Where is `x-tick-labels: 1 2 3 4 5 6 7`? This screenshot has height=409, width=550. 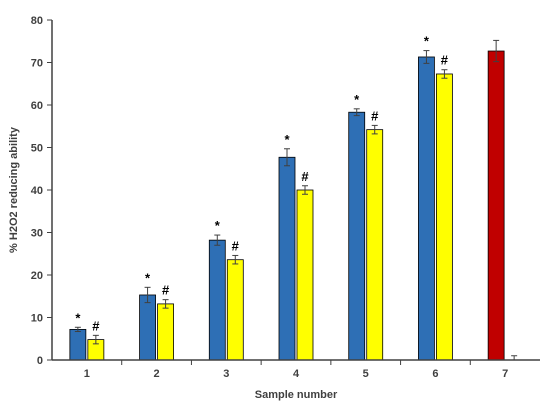 x-tick-labels: 1 2 3 4 5 6 7 is located at coordinates (296, 370).